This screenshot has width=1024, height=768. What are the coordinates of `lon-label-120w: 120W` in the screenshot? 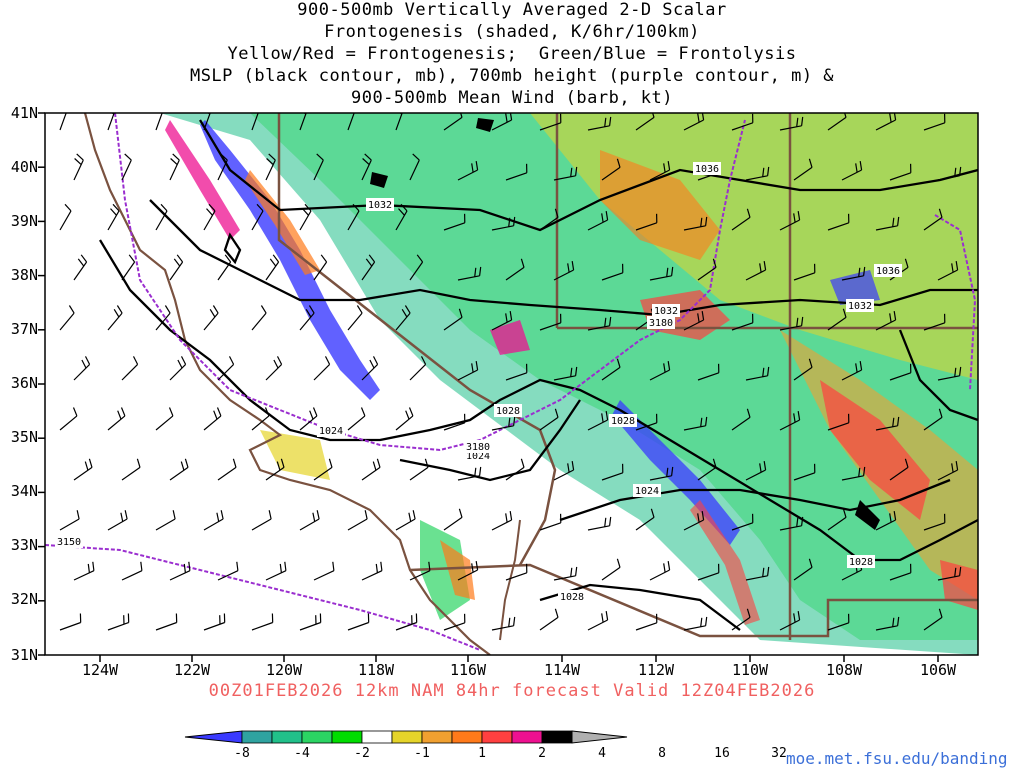 It's located at (284, 670).